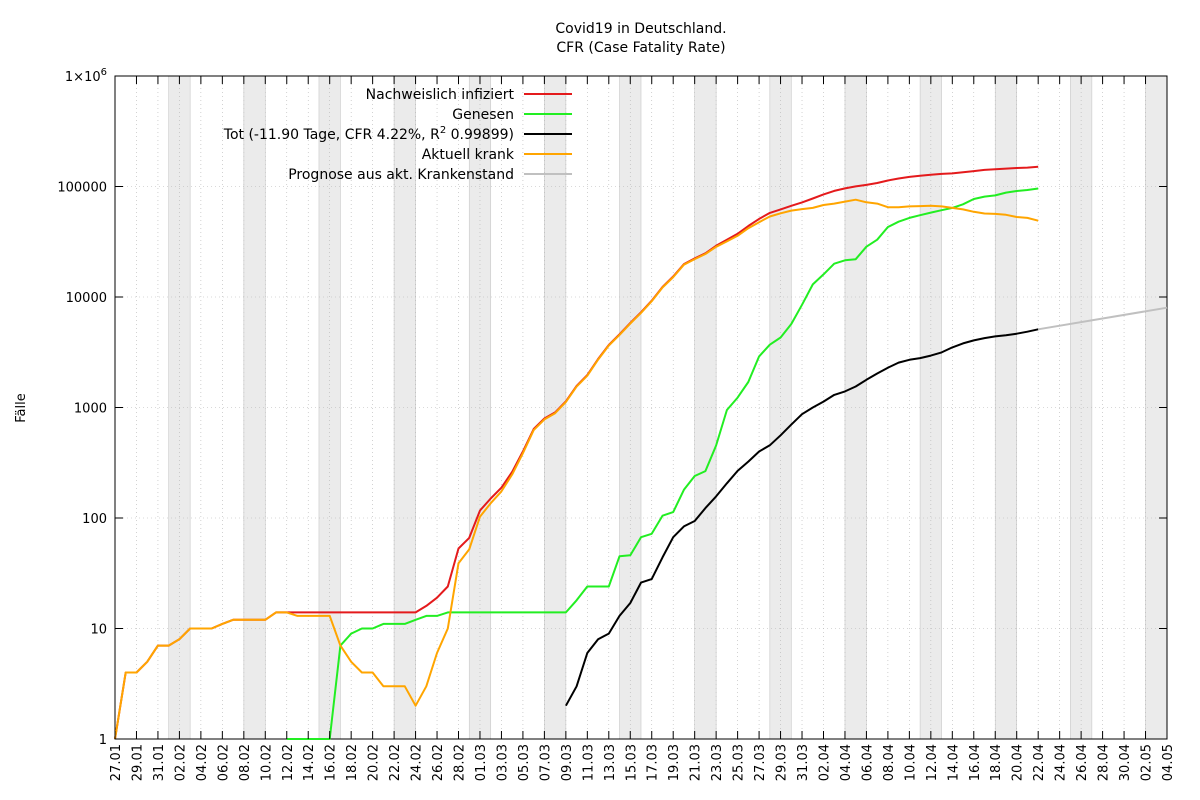 This screenshot has width=1200, height=800. Describe the element at coordinates (417, 762) in the screenshot. I see `x-tick-label: 24.02` at that location.